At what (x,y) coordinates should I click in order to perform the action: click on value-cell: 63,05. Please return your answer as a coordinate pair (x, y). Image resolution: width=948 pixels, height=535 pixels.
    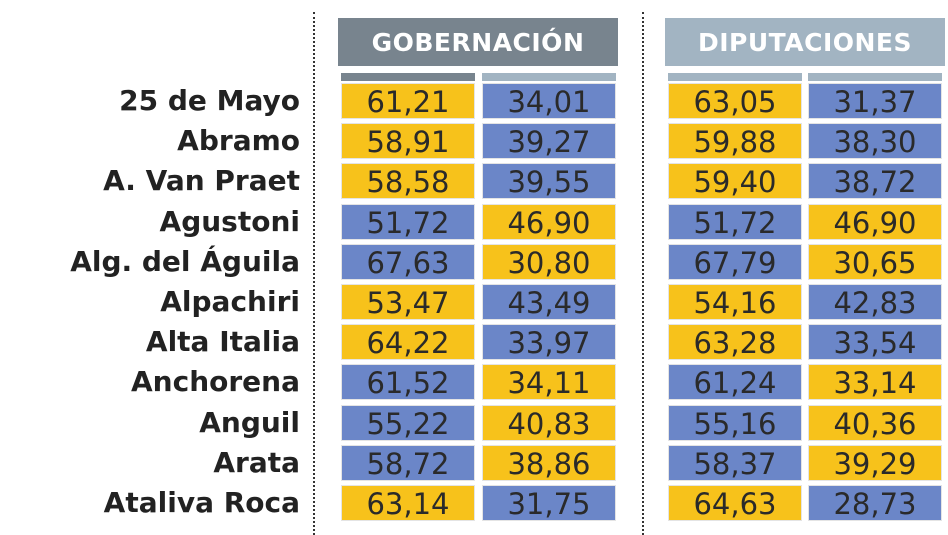
    Looking at the image, I should click on (735, 101).